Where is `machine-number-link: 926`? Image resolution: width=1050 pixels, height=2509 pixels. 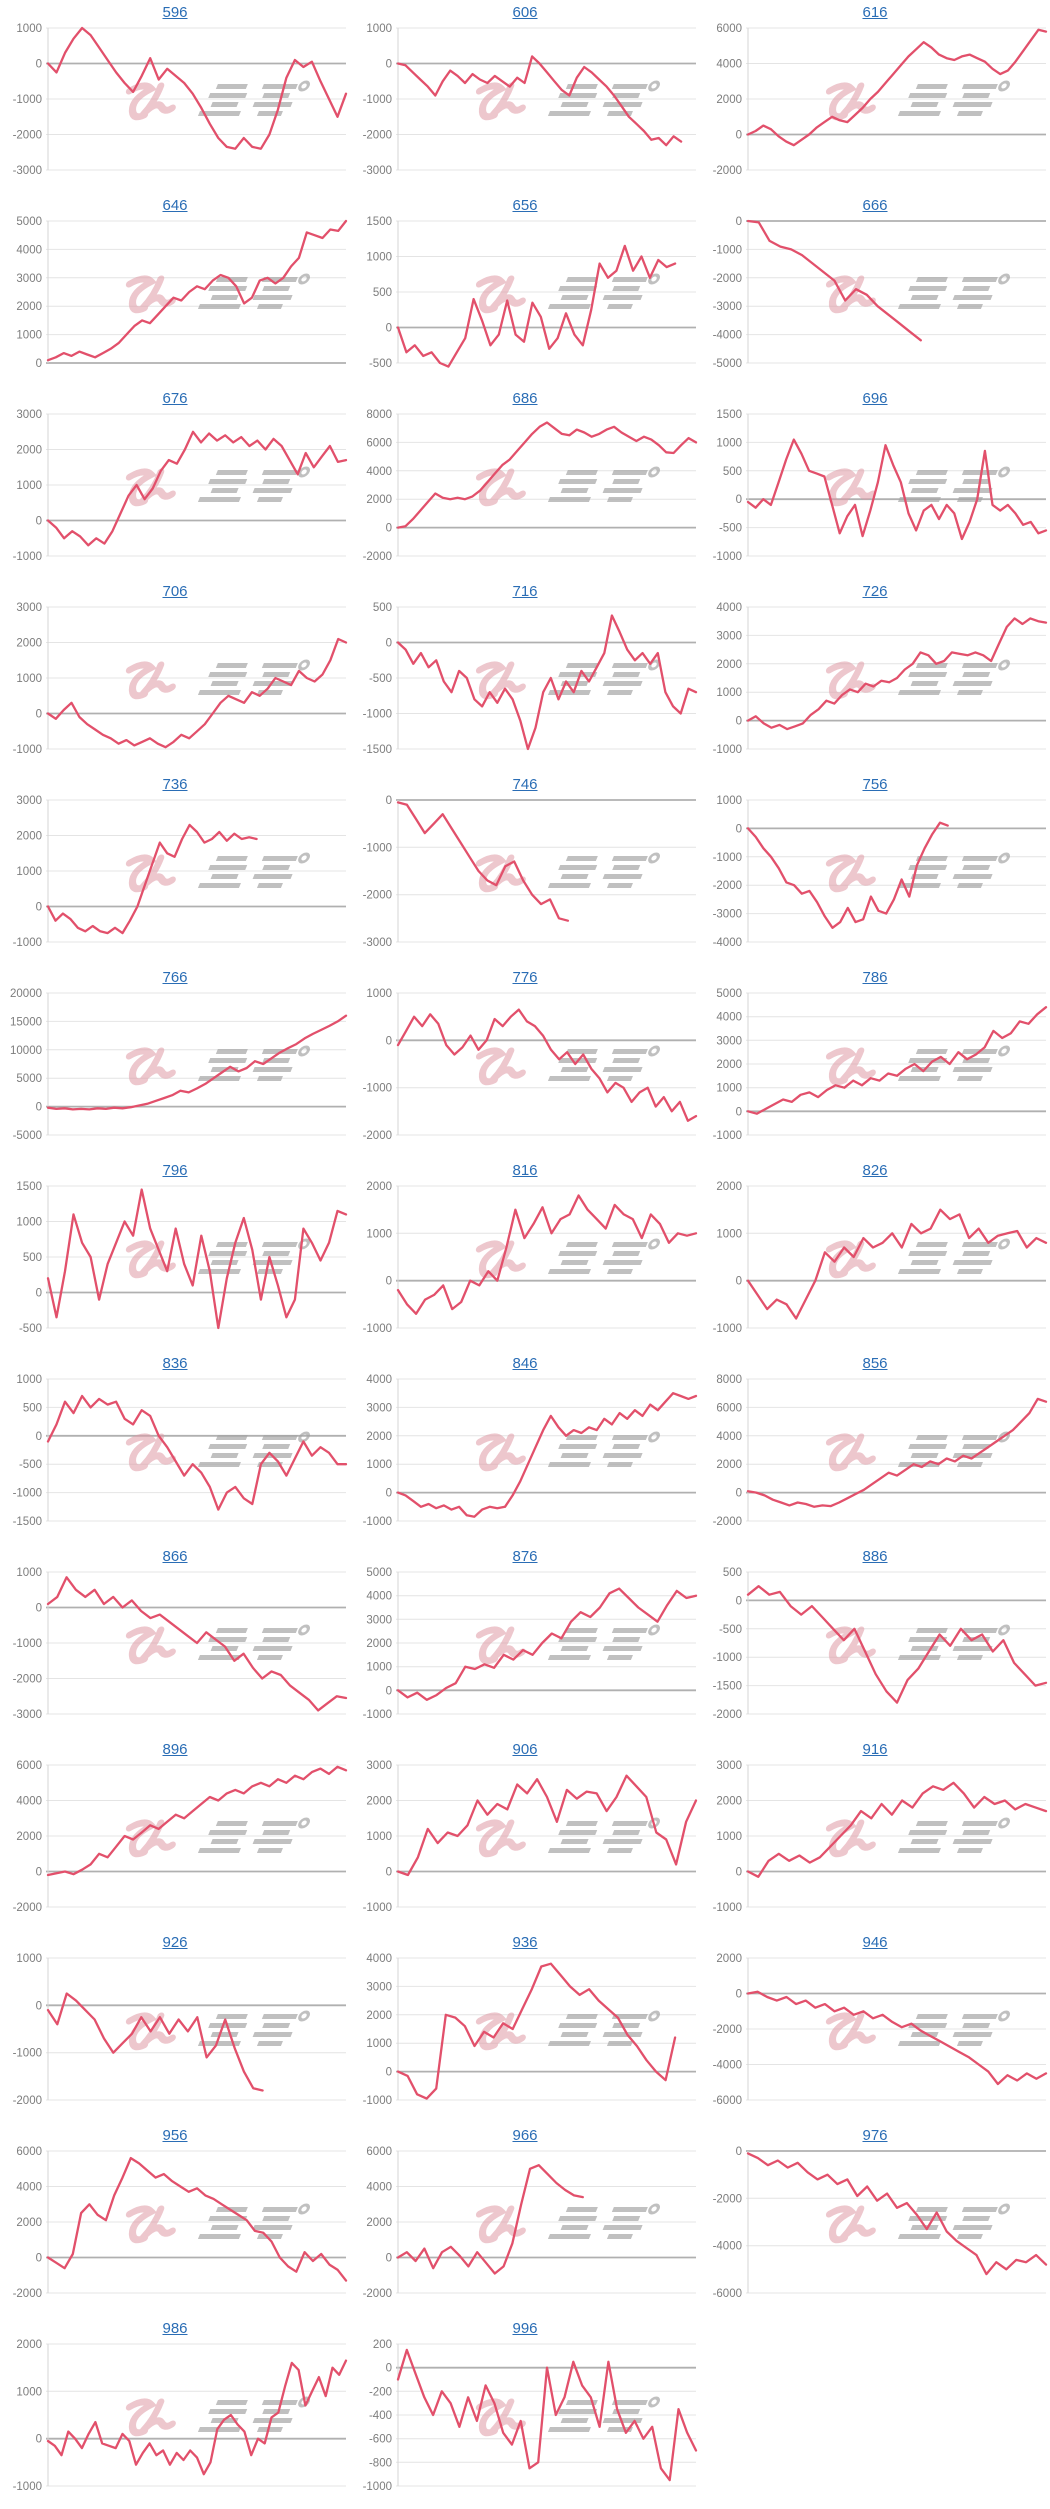 machine-number-link: 926 is located at coordinates (175, 1942).